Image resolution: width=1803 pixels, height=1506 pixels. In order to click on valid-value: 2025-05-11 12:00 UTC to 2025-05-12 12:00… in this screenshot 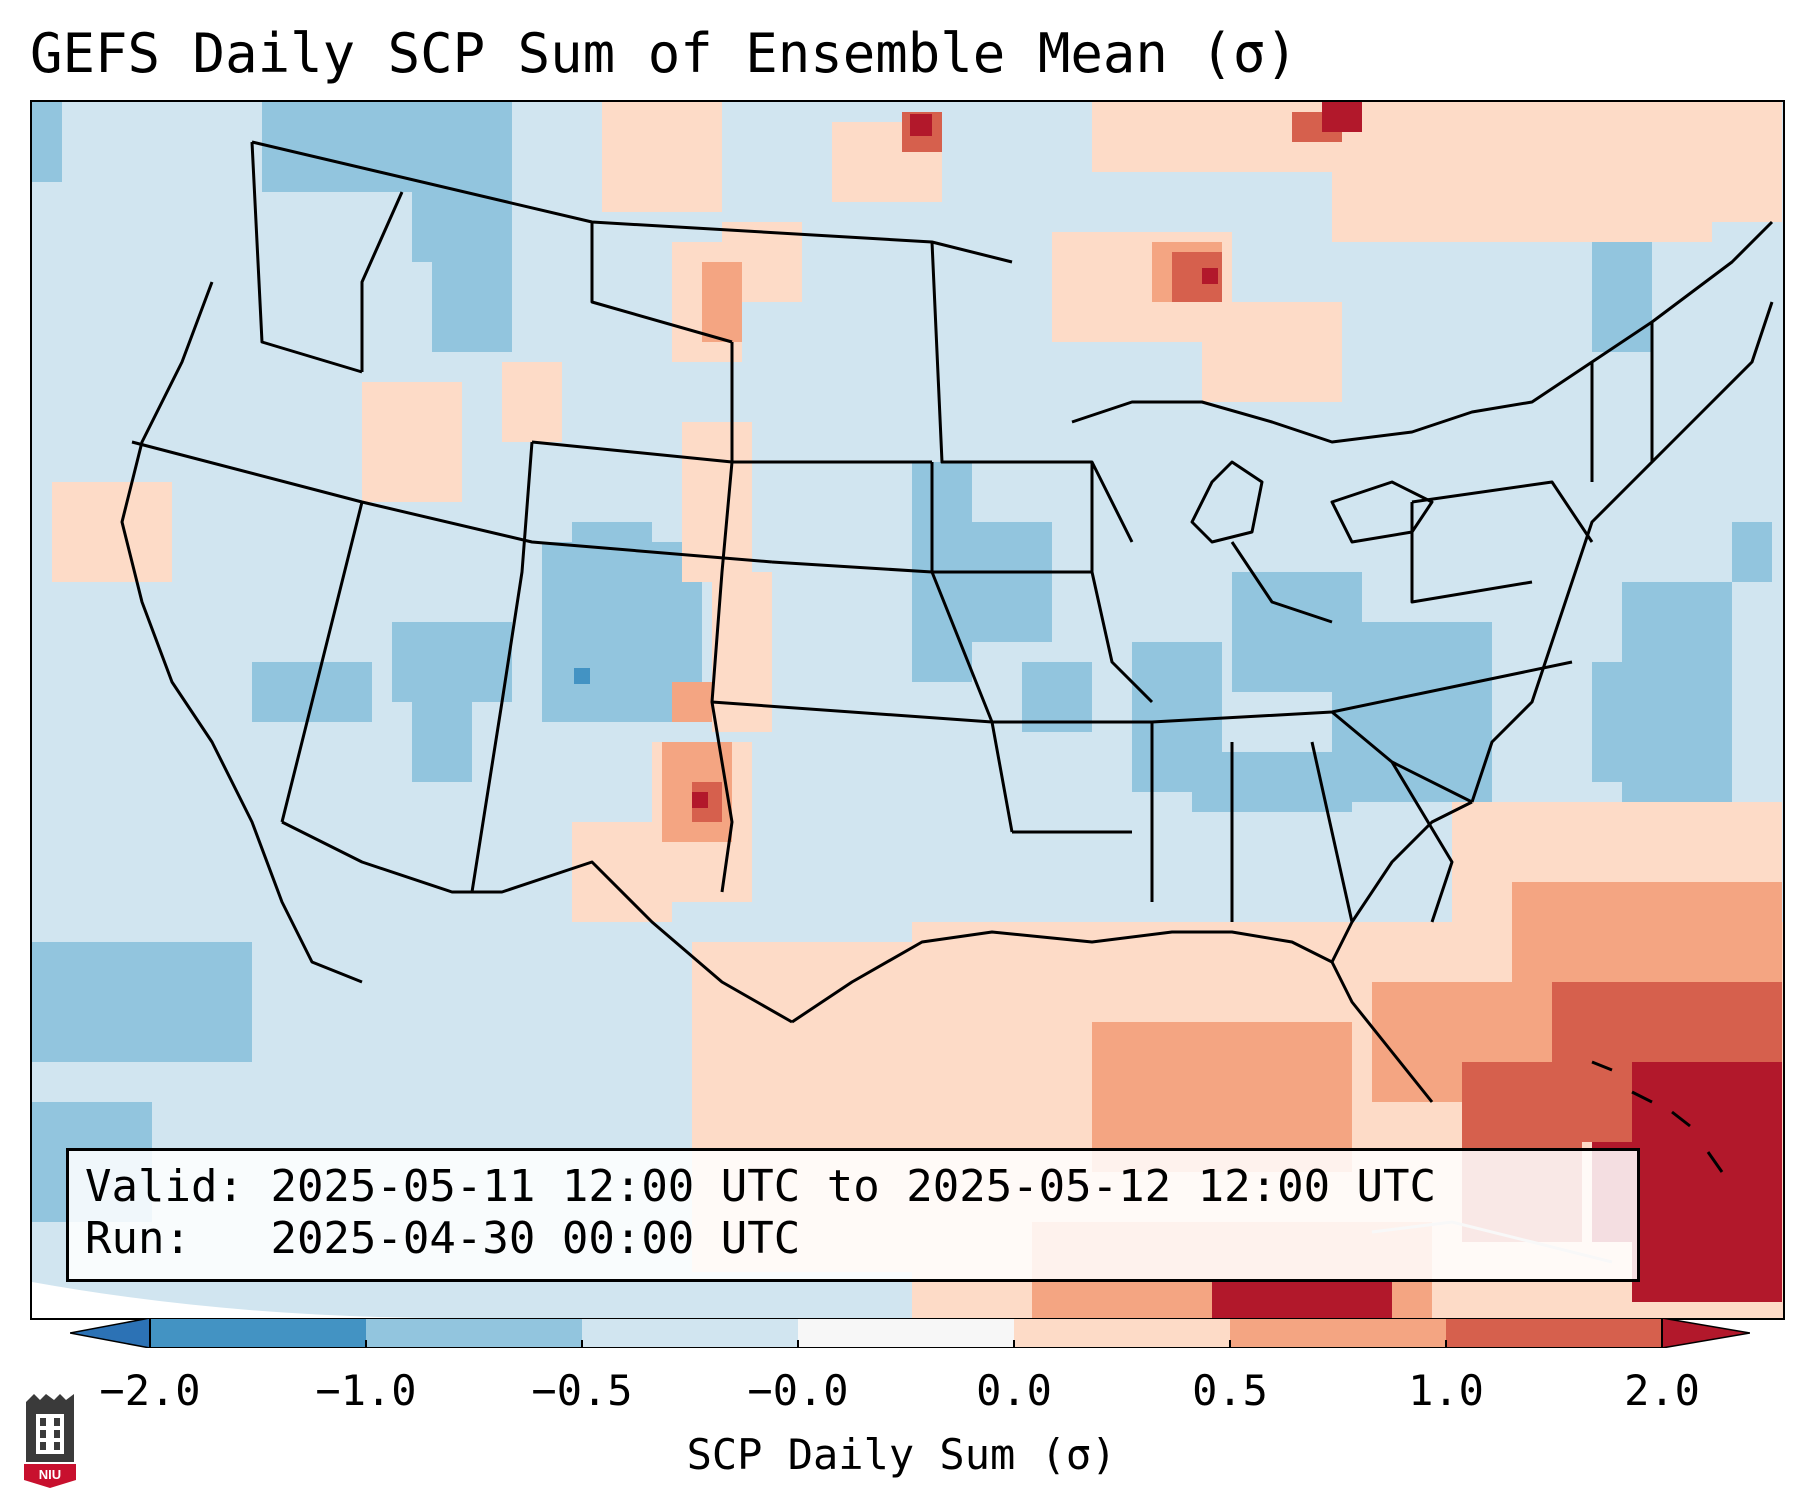, I will do `click(853, 1186)`.